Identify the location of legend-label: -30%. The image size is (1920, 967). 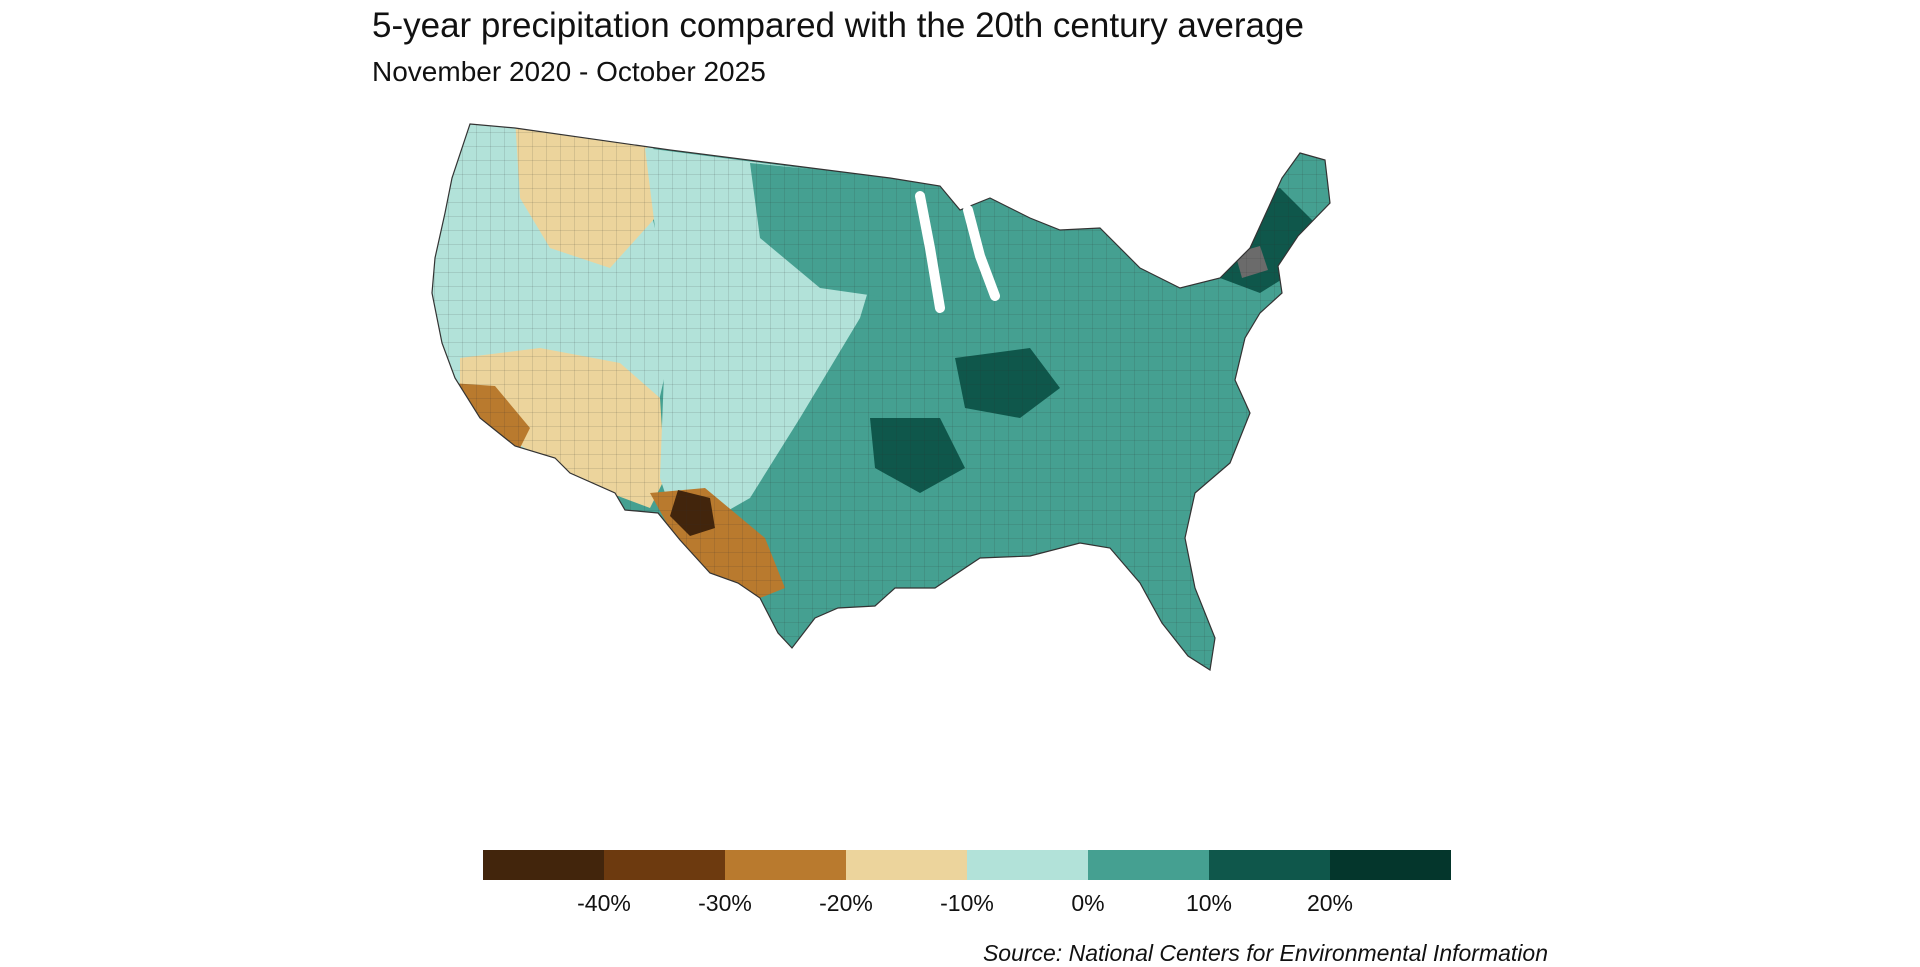
(725, 903).